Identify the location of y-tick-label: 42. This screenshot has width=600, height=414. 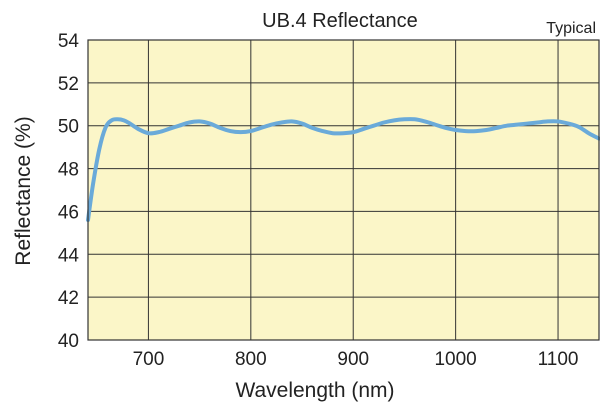
(68, 298).